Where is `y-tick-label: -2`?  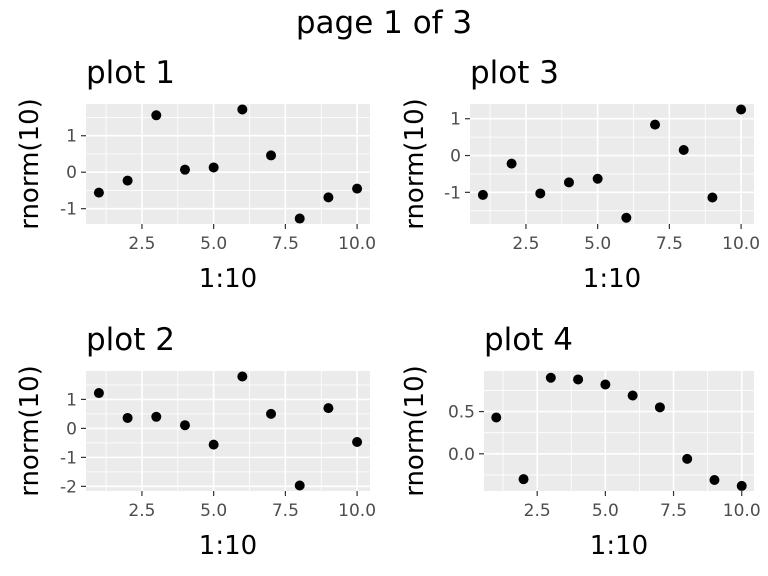
y-tick-label: -2 is located at coordinates (68, 487).